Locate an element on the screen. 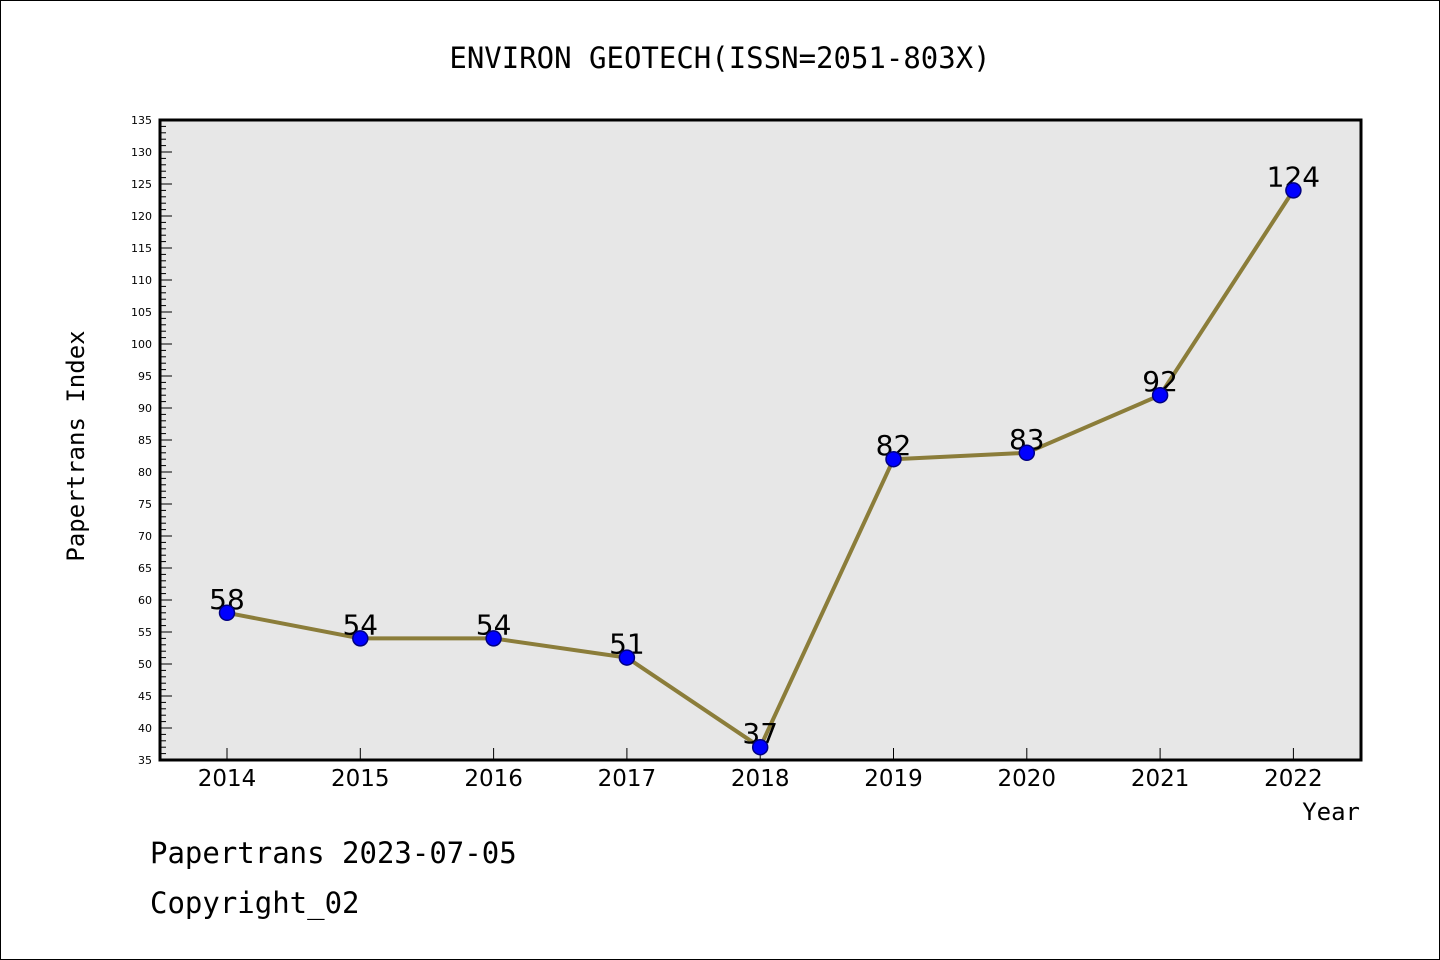 The height and width of the screenshot is (960, 1440). y-tick-label: 110 is located at coordinates (141, 280).